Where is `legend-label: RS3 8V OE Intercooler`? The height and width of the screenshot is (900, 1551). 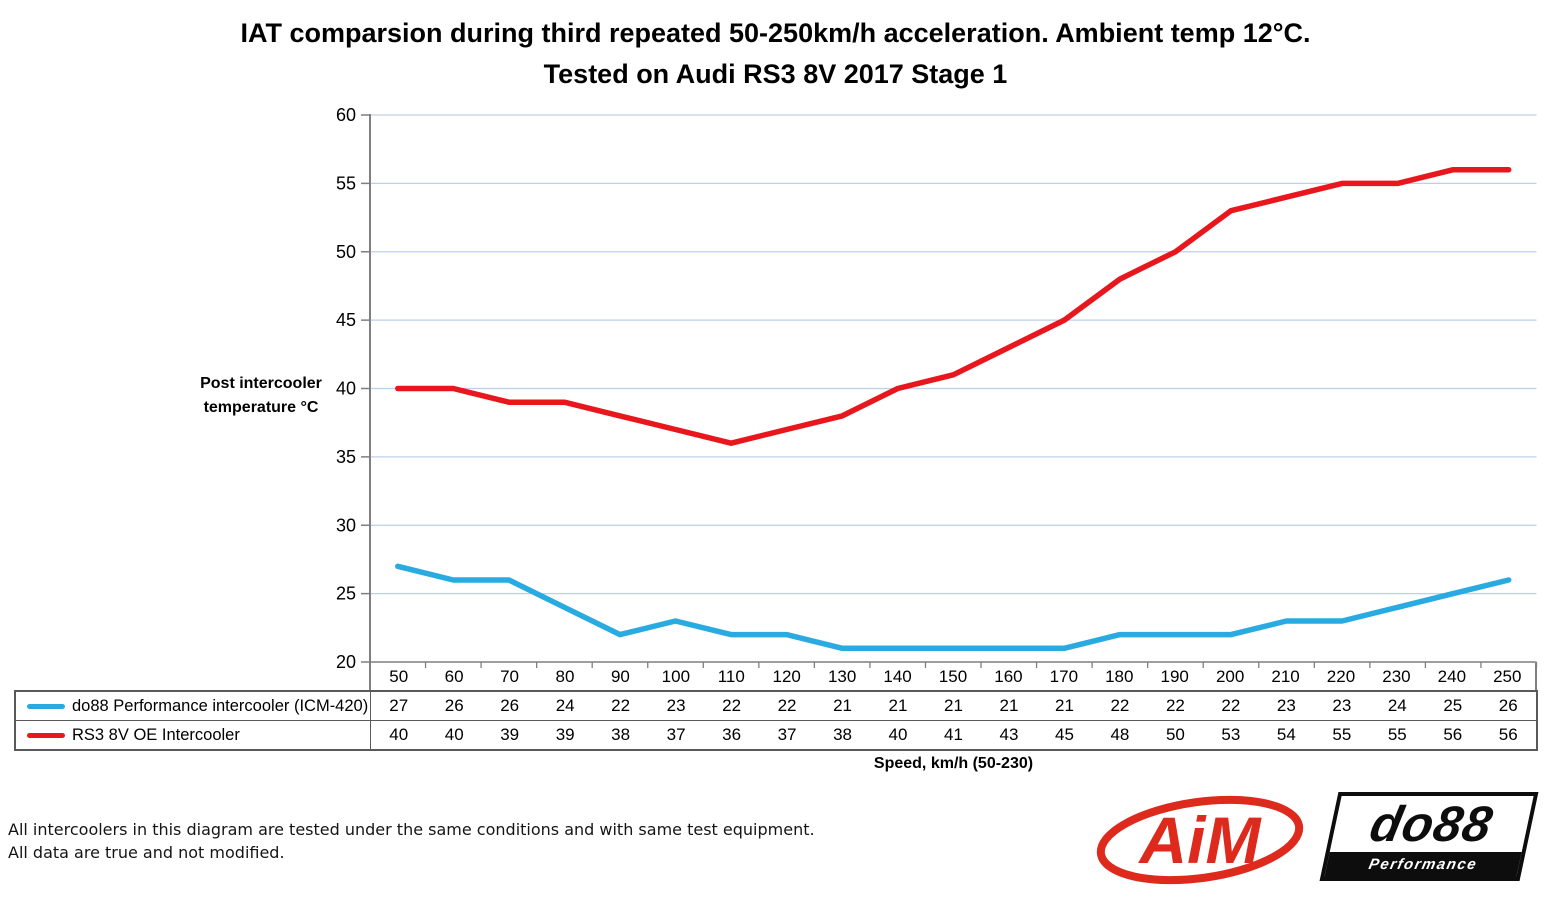 legend-label: RS3 8V OE Intercooler is located at coordinates (156, 734).